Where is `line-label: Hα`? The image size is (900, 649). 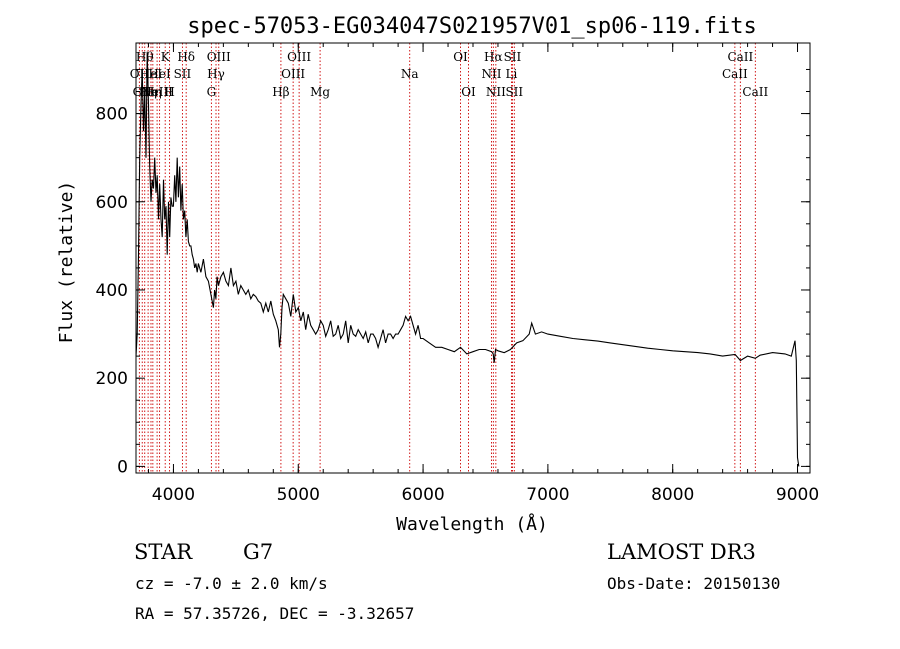 line-label: Hα is located at coordinates (493, 57).